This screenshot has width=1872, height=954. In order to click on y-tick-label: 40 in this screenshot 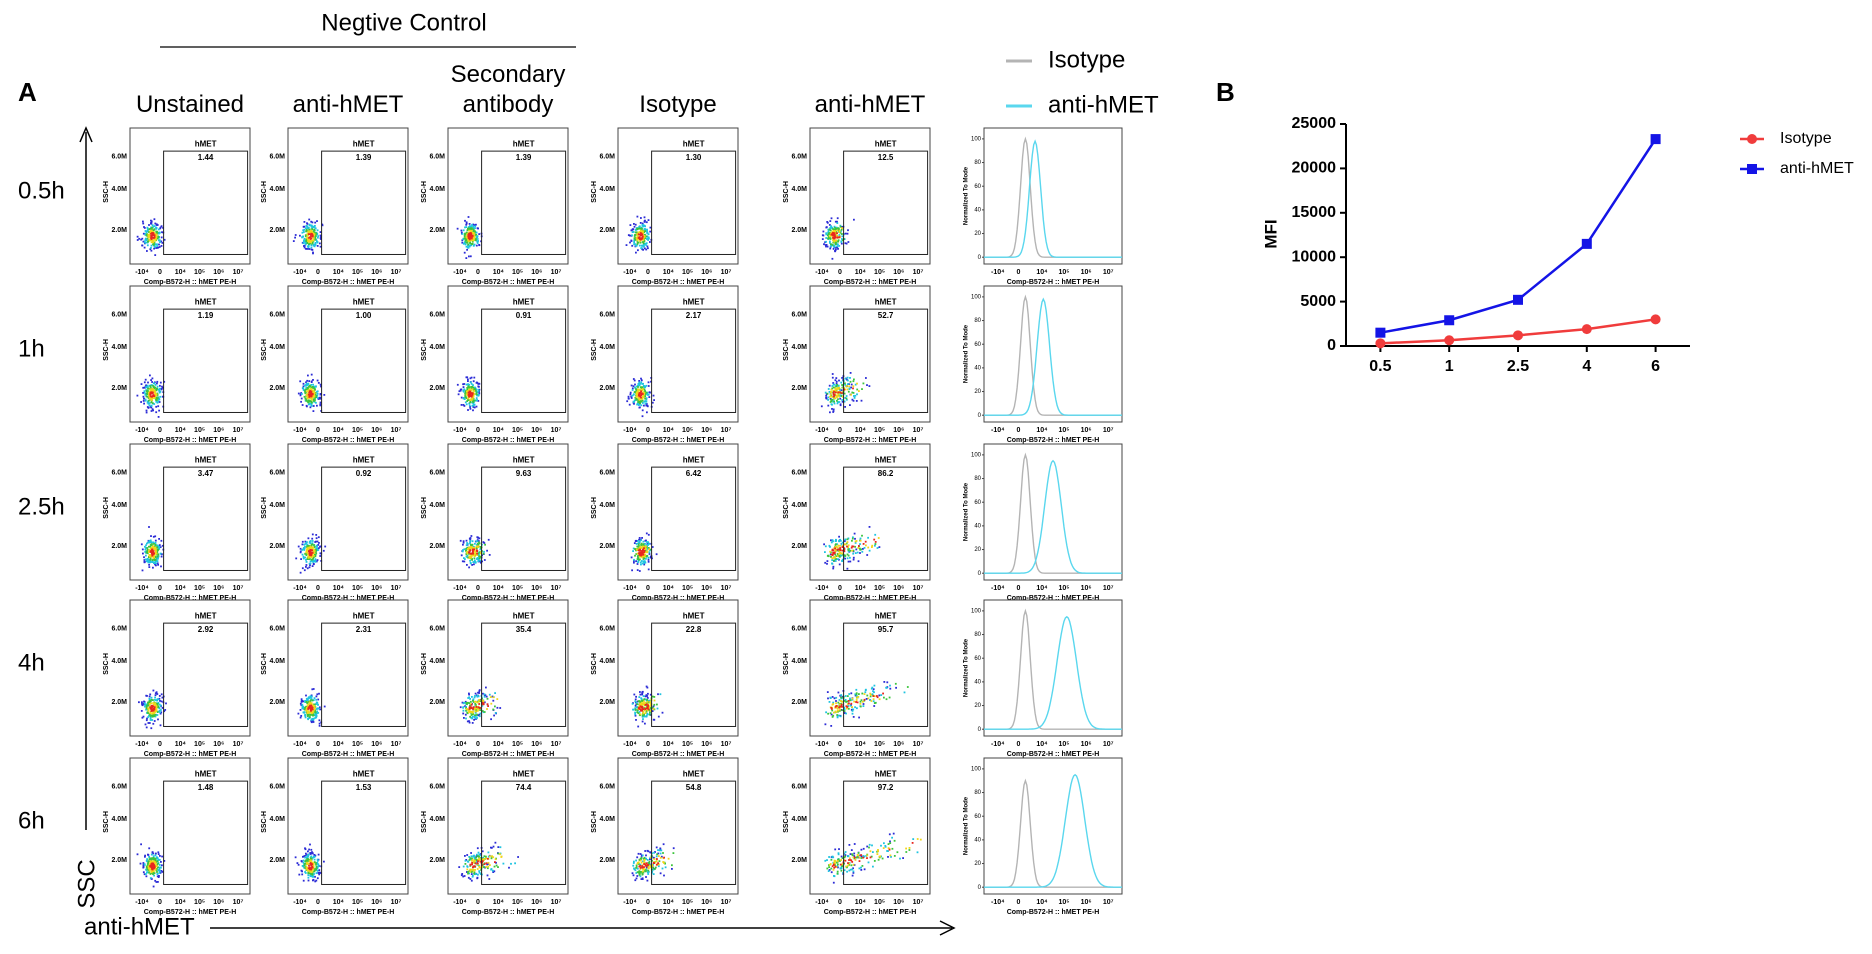, I will do `click(977, 526)`.